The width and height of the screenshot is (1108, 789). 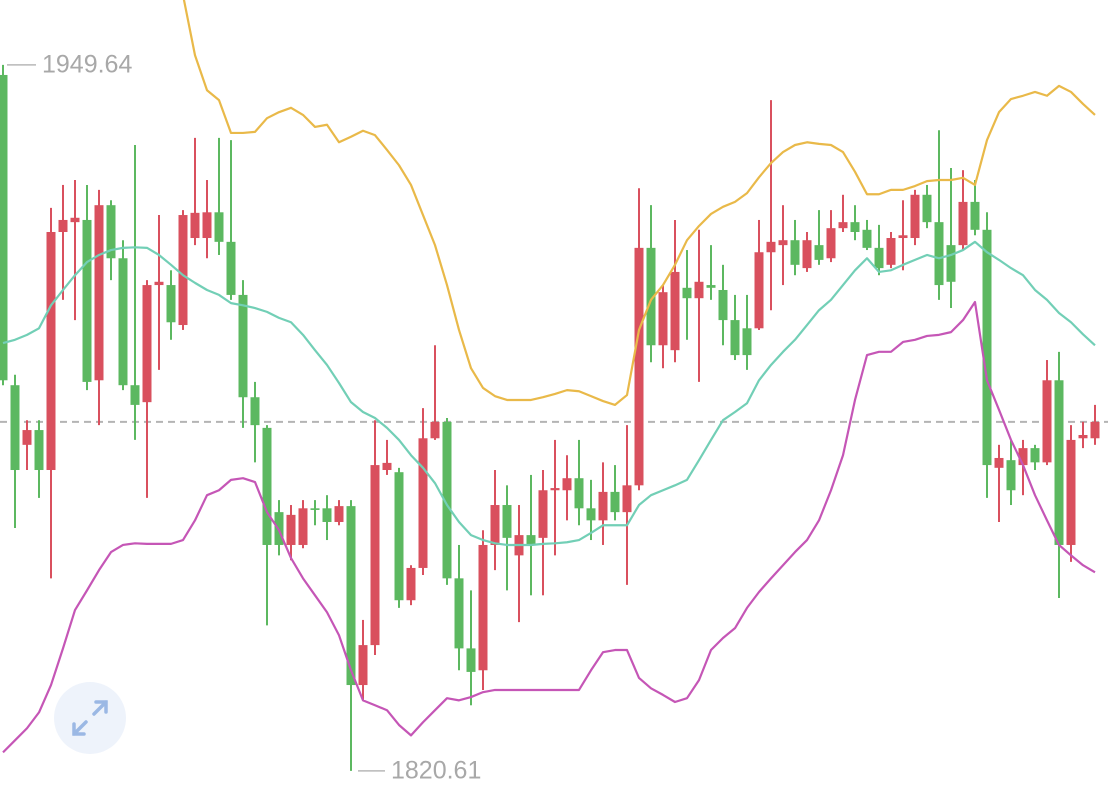 I want to click on expand-button-bg, so click(x=90, y=718).